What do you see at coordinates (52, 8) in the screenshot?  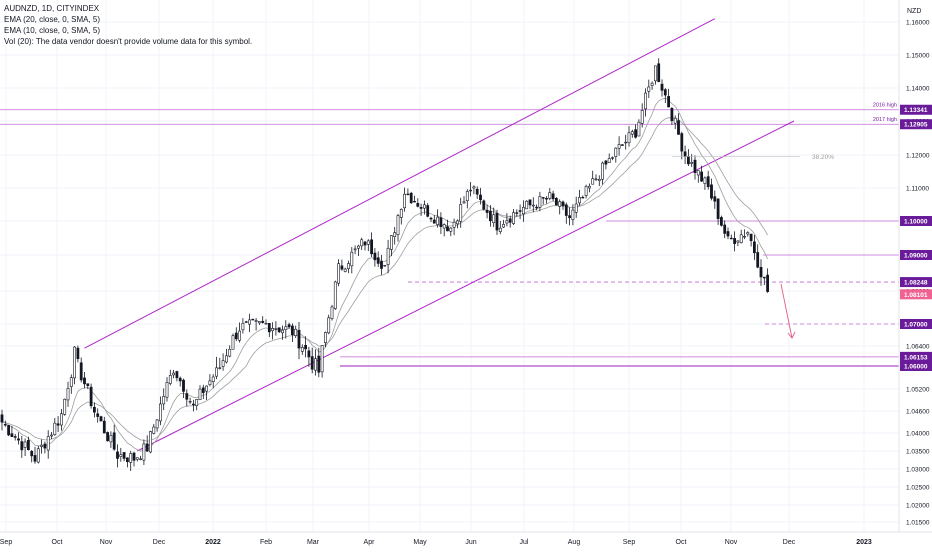 I see `symbol-title: AUDNZD, 1D, CITYINDEX` at bounding box center [52, 8].